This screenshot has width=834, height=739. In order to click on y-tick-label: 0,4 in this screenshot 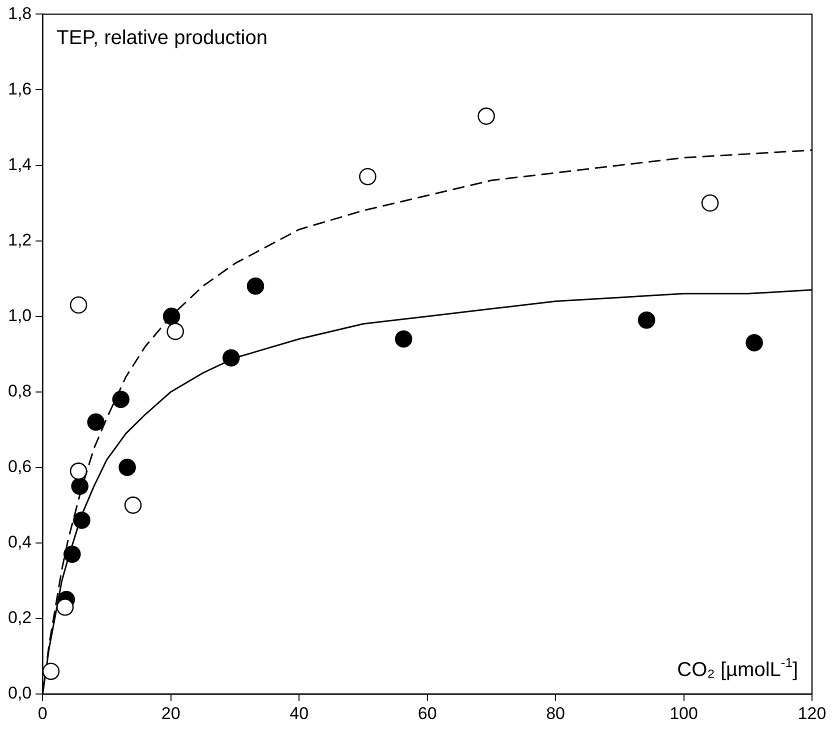, I will do `click(20, 542)`.